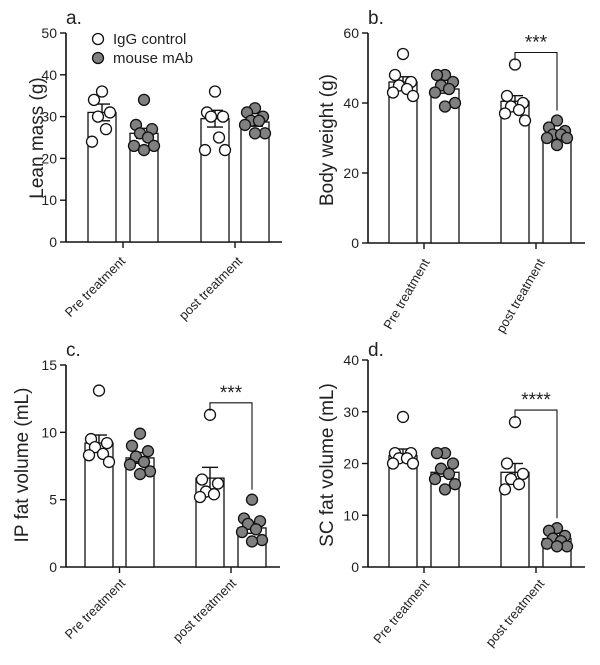  I want to click on category-label-c-post: post treatment, so click(205, 610).